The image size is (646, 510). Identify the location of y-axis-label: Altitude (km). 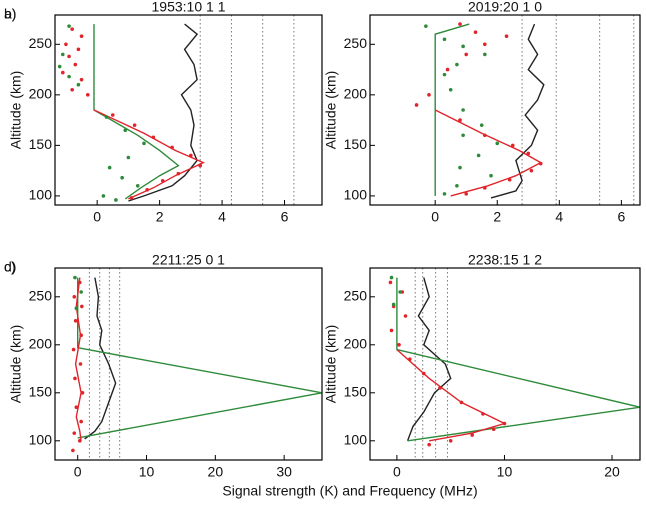
(16, 110).